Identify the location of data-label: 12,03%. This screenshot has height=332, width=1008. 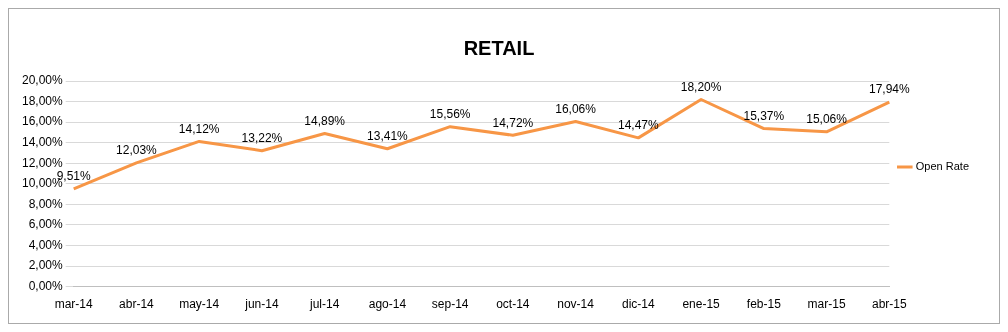
(137, 150).